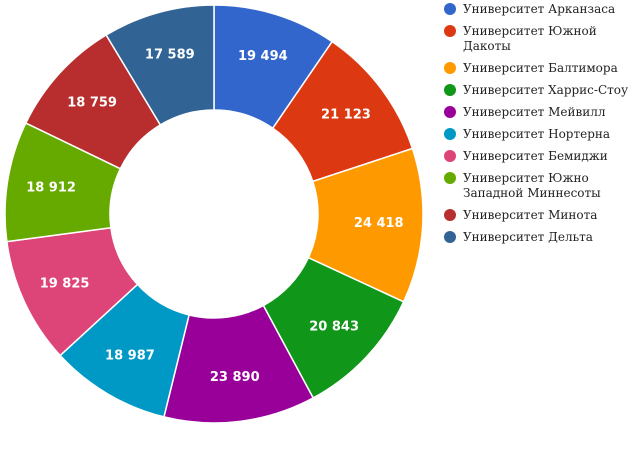 This screenshot has height=452, width=640. What do you see at coordinates (534, 112) in the screenshot?
I see `legend-label: Университет Мейвилл` at bounding box center [534, 112].